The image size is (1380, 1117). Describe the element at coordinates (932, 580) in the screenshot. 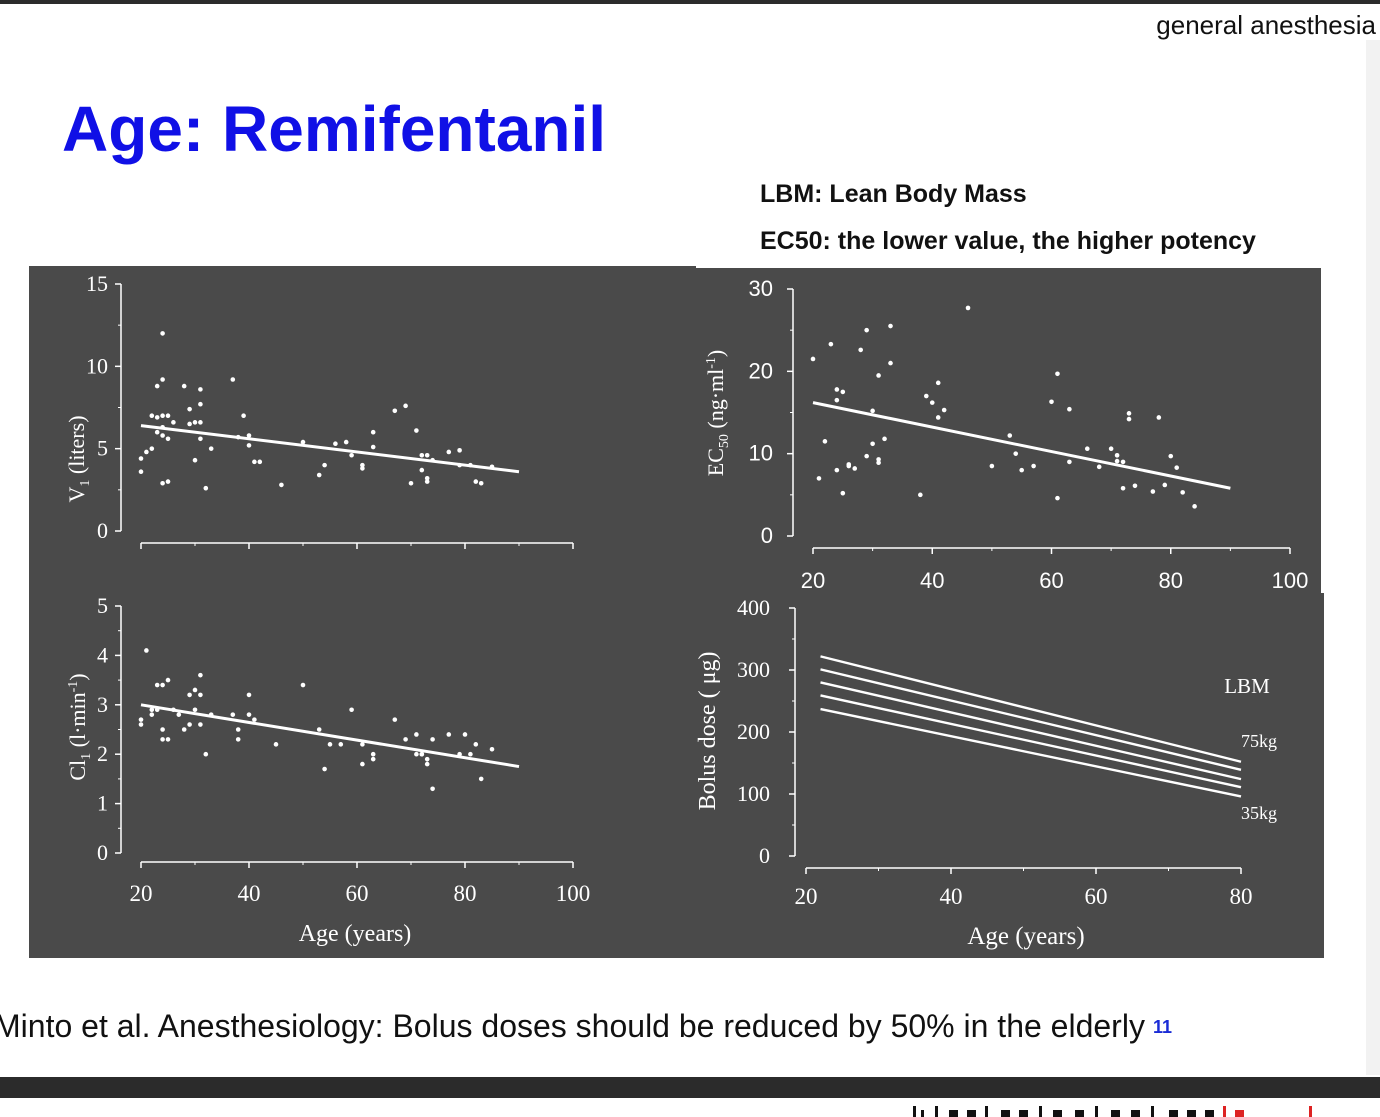

I see `ec50-x-tick-label: 40` at that location.